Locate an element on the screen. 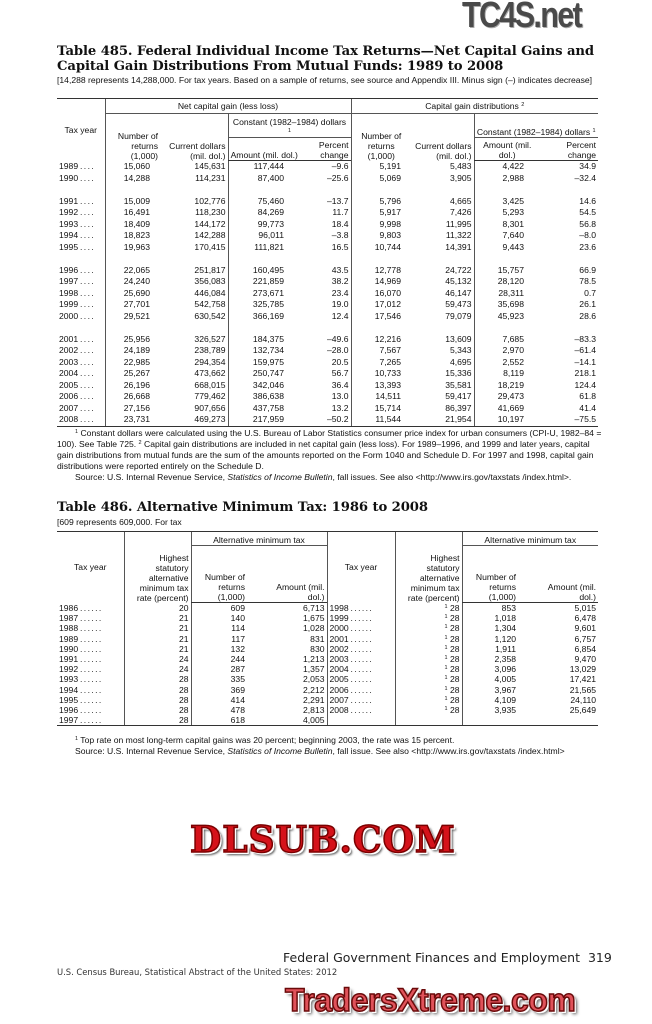  value-cell: 6,713 is located at coordinates (314, 608).